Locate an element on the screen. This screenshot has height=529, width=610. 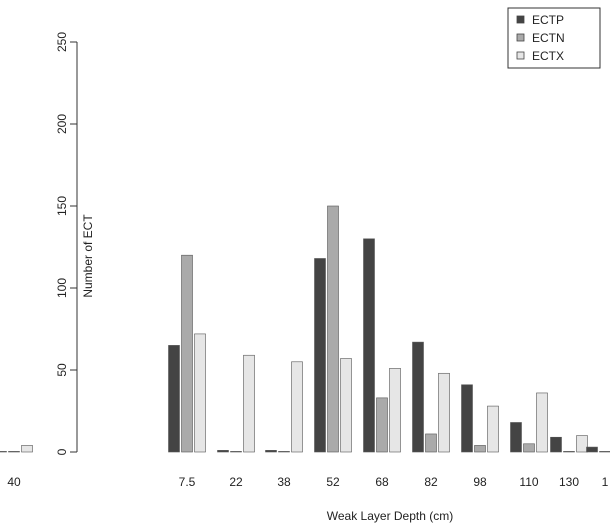
bar-ectx-7.5 is located at coordinates (200, 393).